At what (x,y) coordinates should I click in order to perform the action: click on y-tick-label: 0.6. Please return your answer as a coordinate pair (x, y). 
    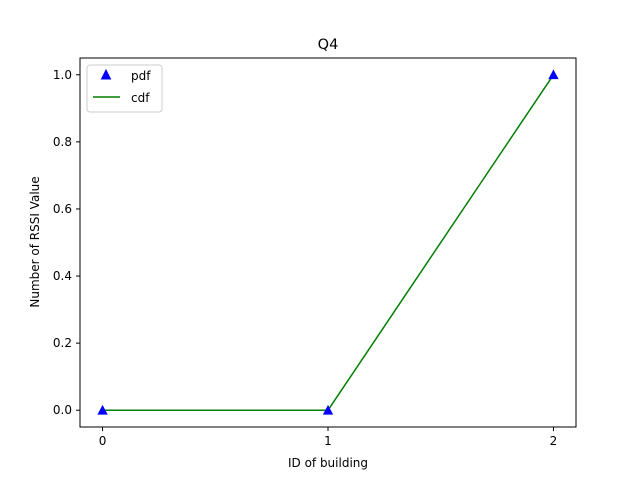
    Looking at the image, I should click on (62, 209).